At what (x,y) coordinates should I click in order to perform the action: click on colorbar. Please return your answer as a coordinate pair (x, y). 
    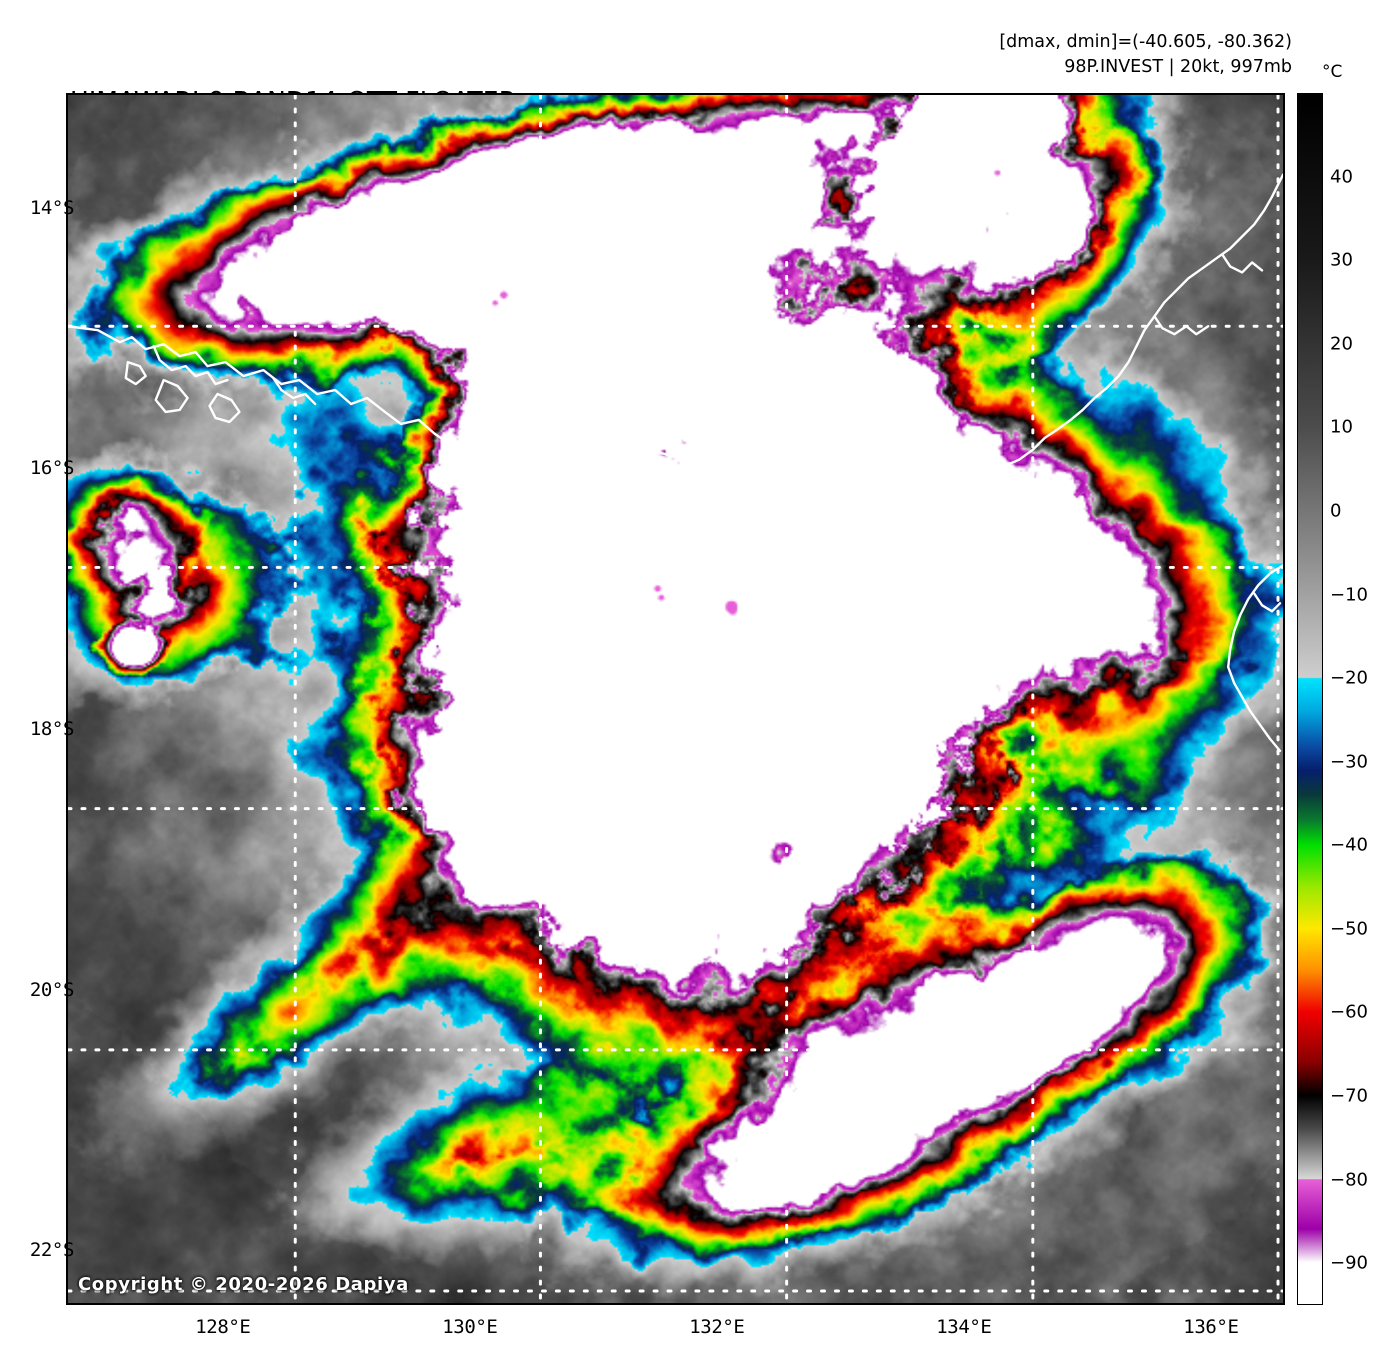
    Looking at the image, I should click on (1310, 699).